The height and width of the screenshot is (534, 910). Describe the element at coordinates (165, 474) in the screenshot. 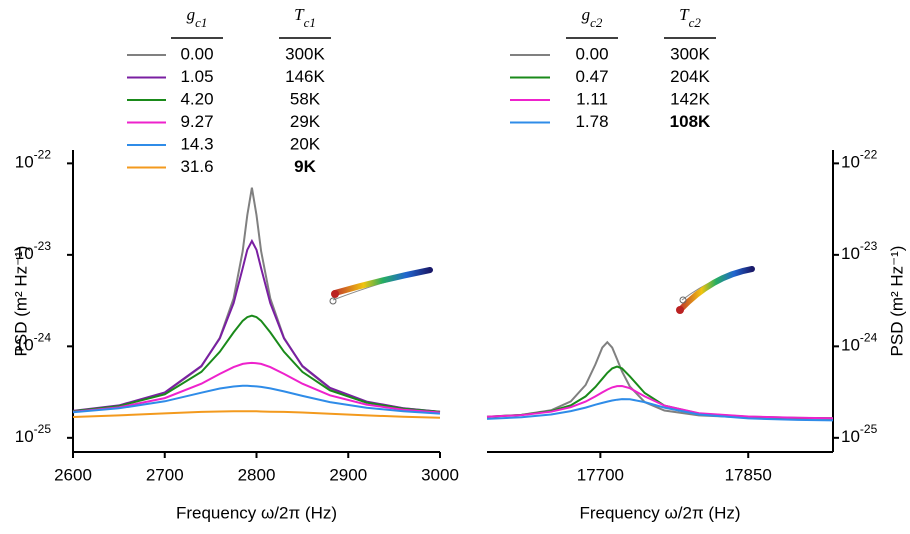

I see `x-tick-label: 2700` at that location.